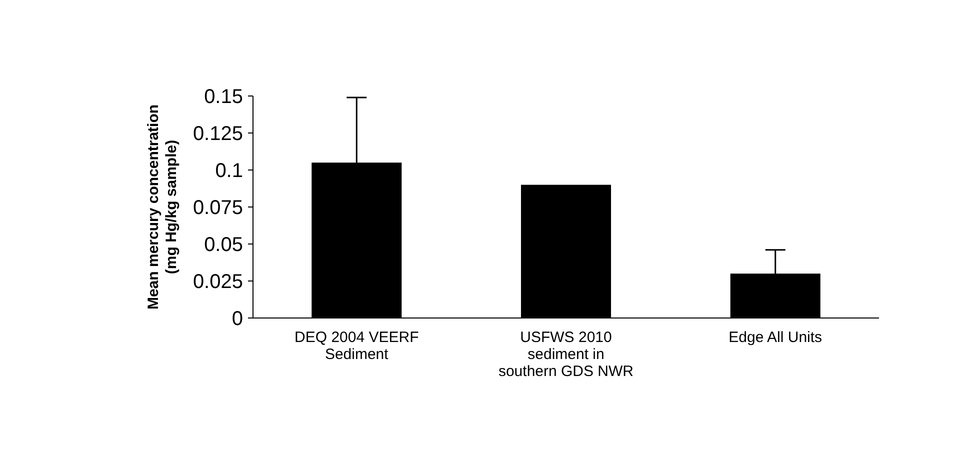  What do you see at coordinates (229, 171) in the screenshot?
I see `y-tick-label: 0.1` at bounding box center [229, 171].